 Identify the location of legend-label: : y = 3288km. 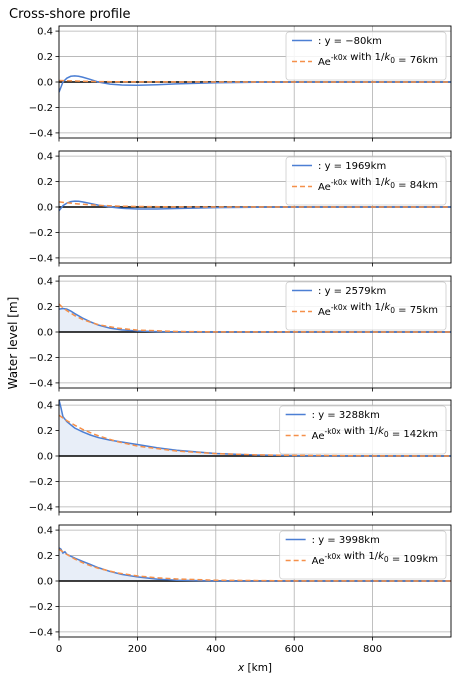
(346, 415).